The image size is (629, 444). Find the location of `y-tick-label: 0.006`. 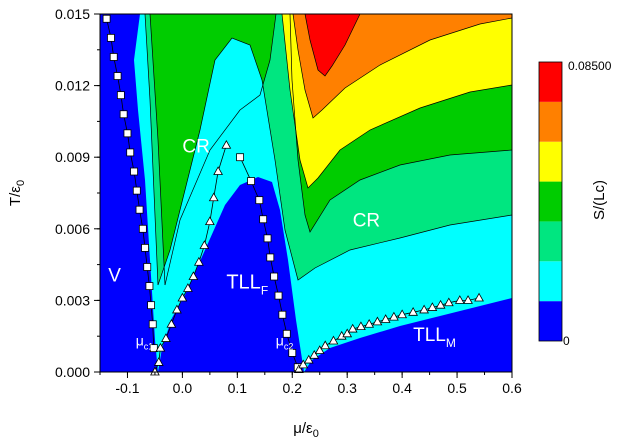

y-tick-label: 0.006 is located at coordinates (72, 229).